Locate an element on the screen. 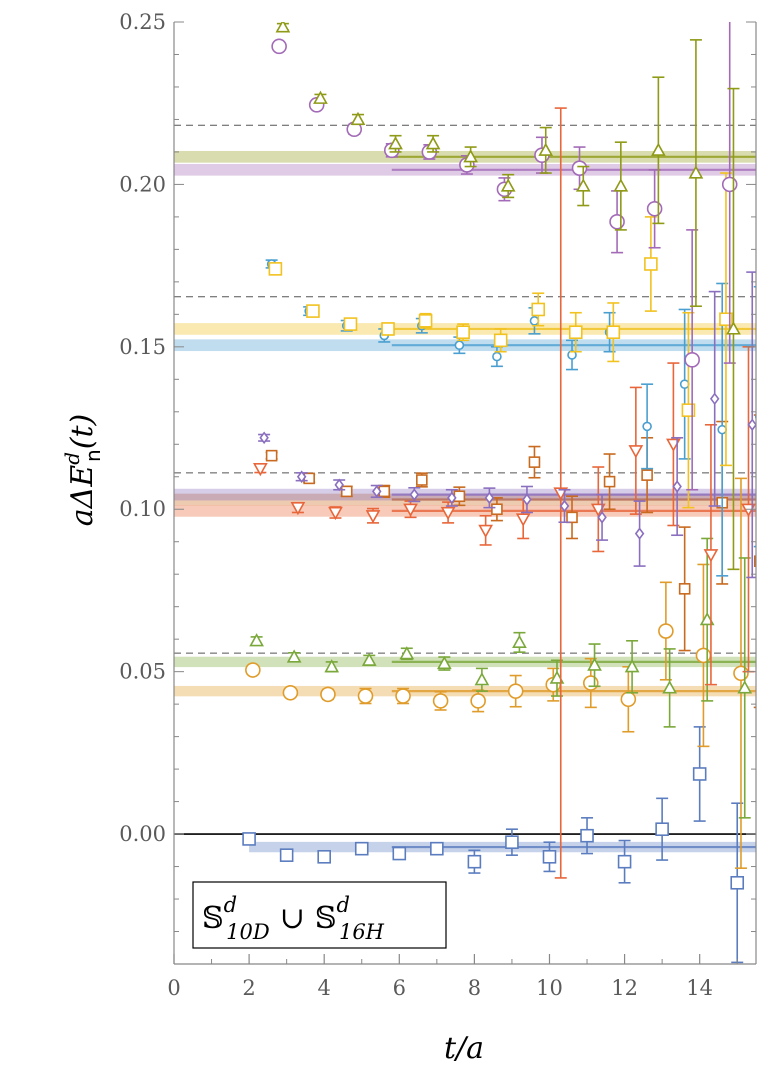 Image resolution: width=781 pixels, height=1078 pixels. y-tick-label: 0.20 is located at coordinates (142, 184).